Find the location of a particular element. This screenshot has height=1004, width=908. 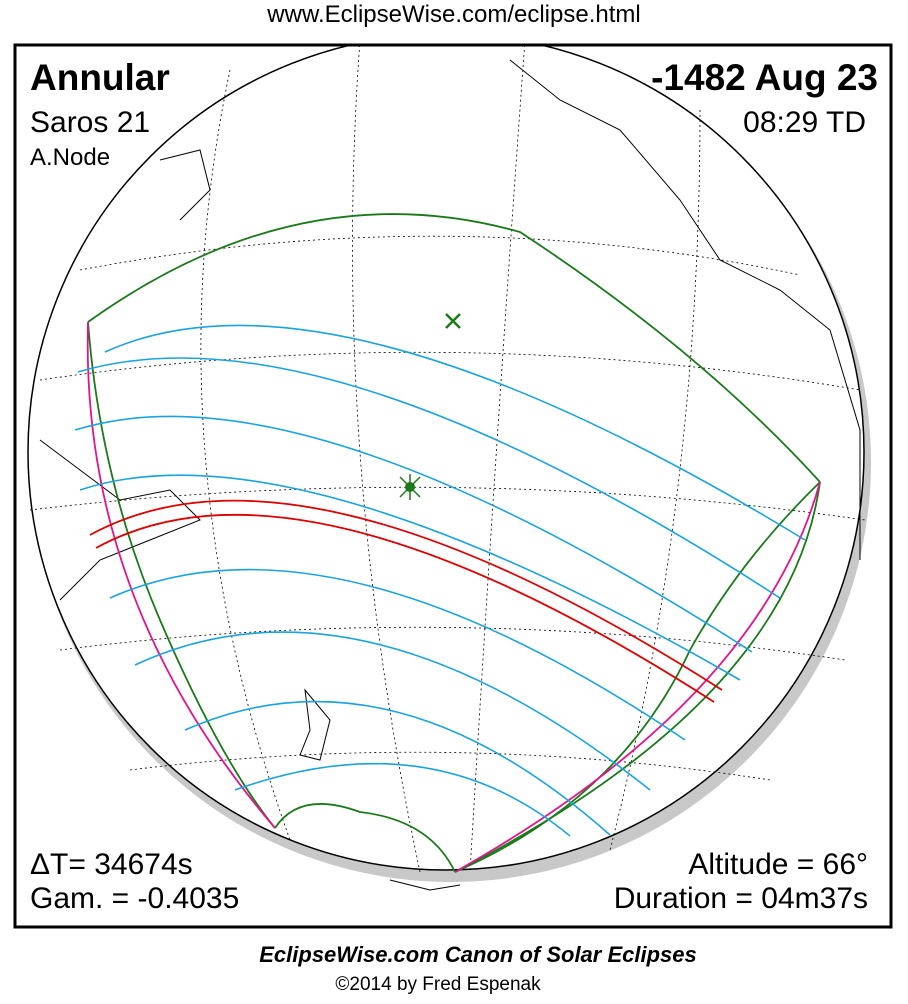

gamma: Gam. = -0.4035 is located at coordinates (134, 898).